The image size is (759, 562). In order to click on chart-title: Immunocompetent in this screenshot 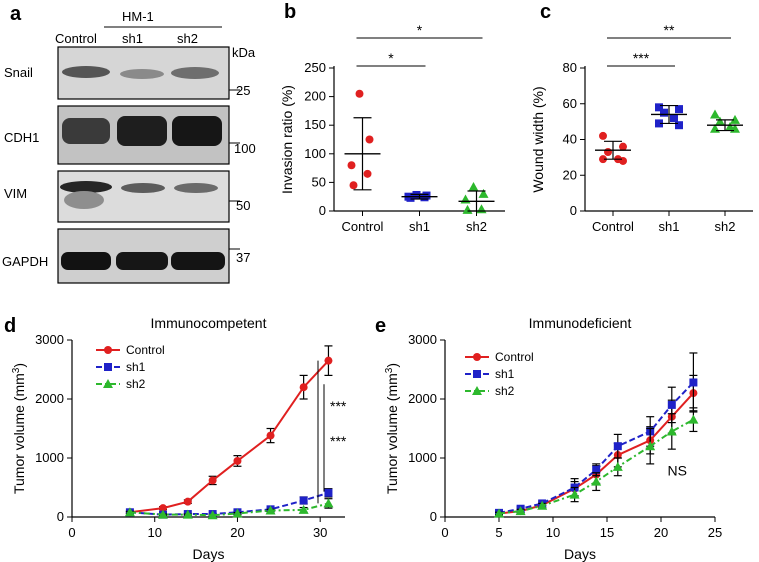, I will do `click(209, 323)`.